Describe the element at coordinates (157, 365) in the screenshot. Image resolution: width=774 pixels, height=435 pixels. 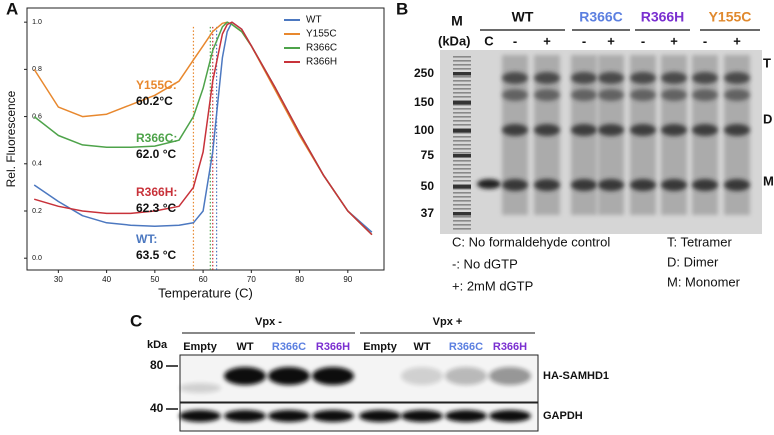
I see `marker-label: 80` at that location.